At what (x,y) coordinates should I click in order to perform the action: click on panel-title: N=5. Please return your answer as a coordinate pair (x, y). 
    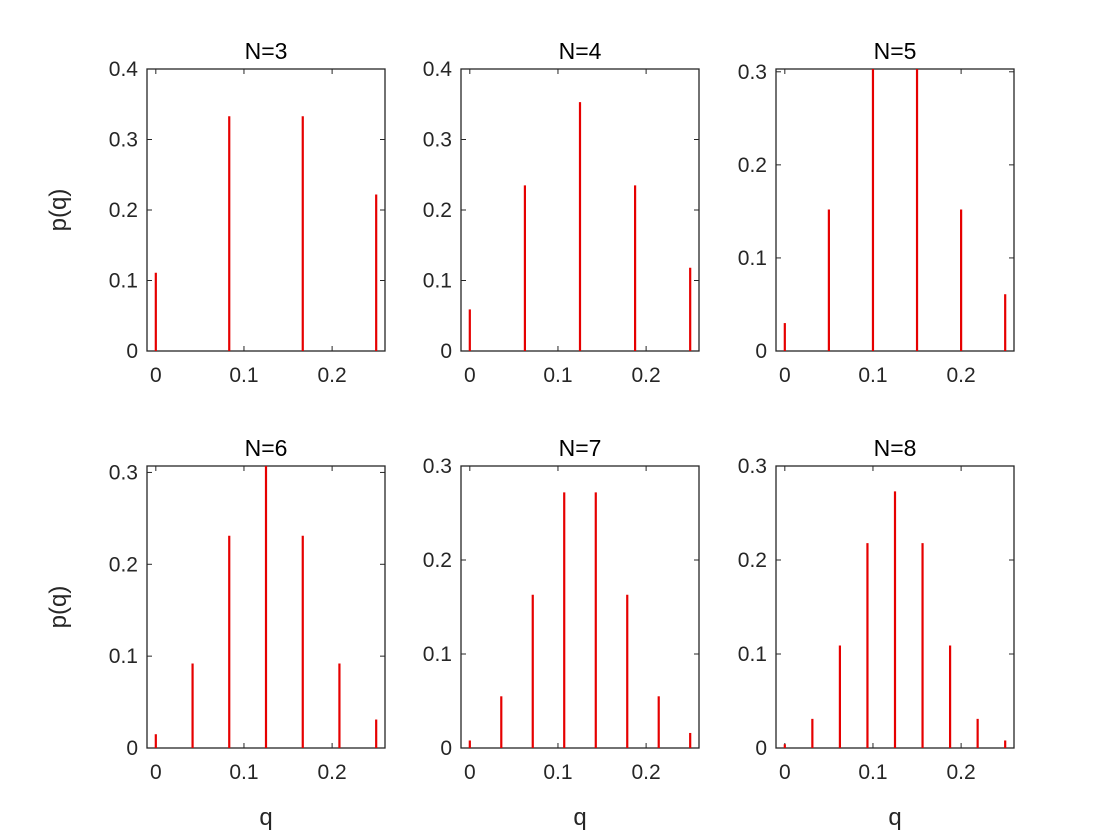
    Looking at the image, I should click on (895, 51).